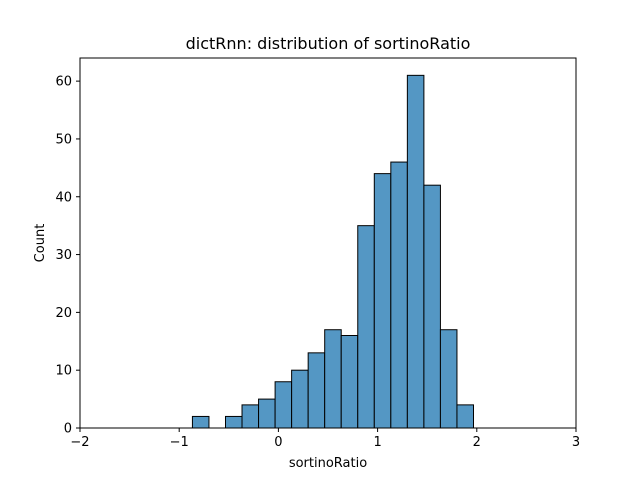 The image size is (640, 480). Describe the element at coordinates (278, 442) in the screenshot. I see `x-tick-label: 0` at that location.